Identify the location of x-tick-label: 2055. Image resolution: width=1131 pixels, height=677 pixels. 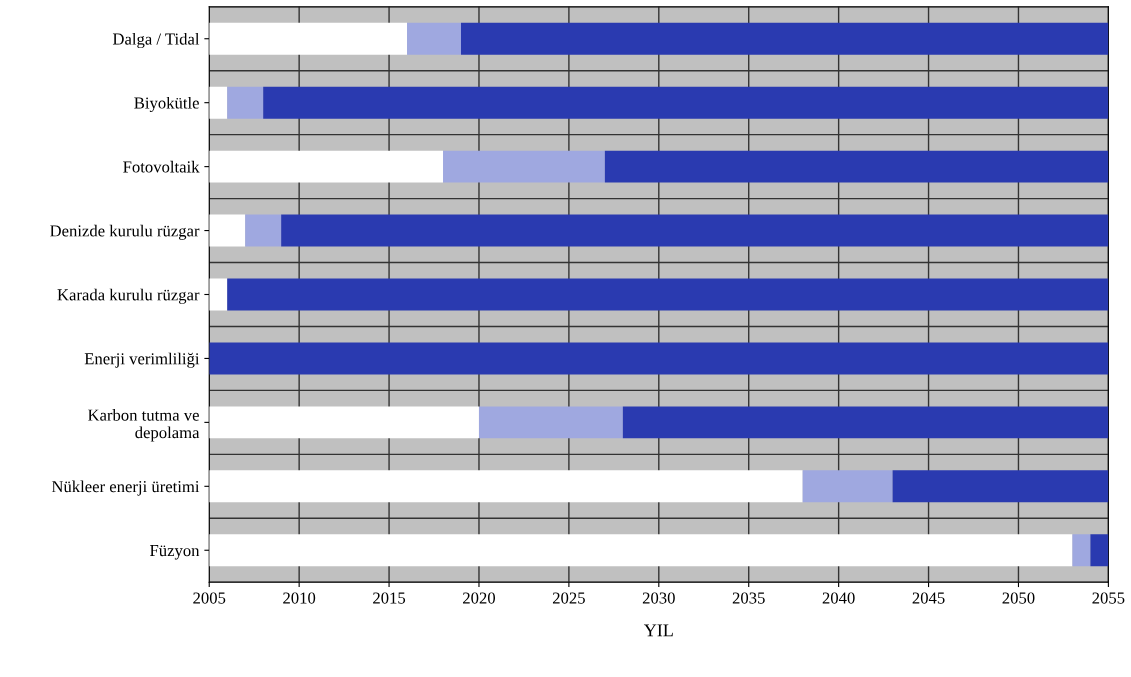
(1108, 598).